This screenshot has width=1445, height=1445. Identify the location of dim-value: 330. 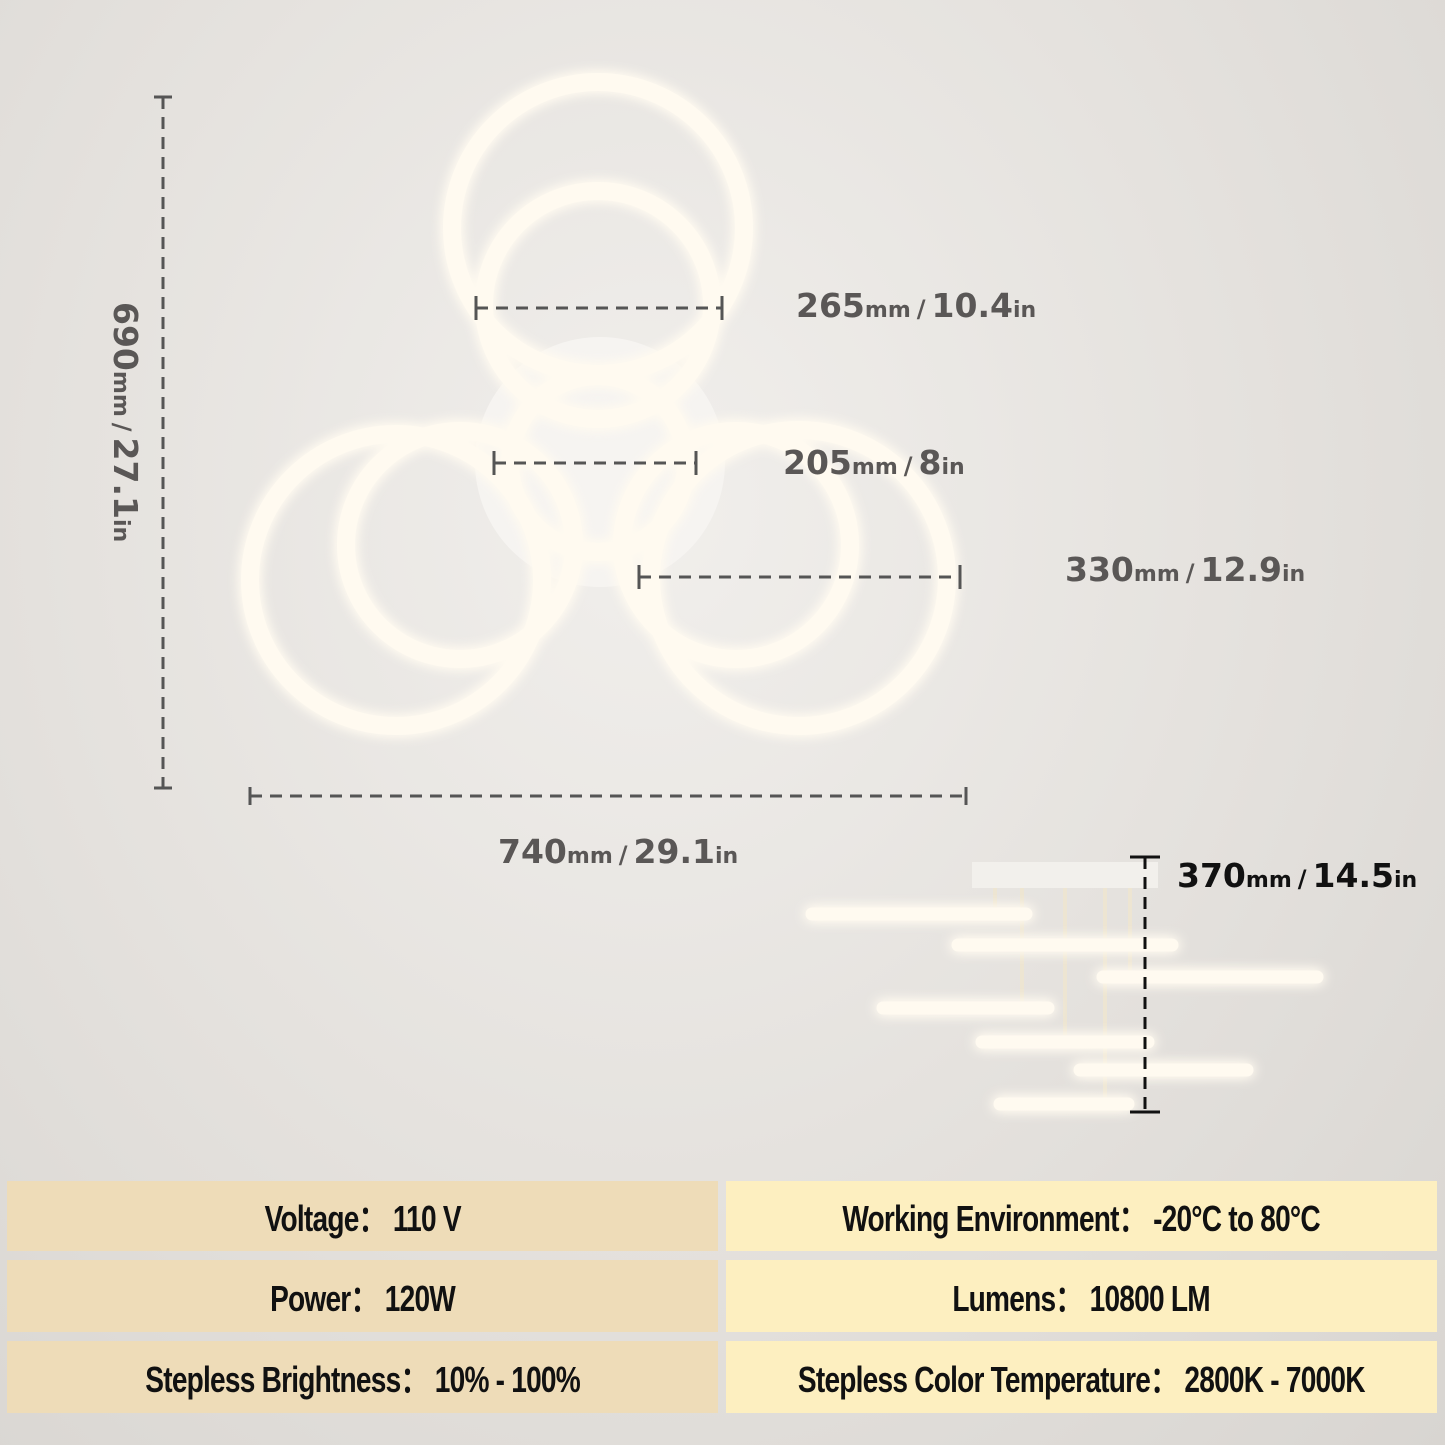
(1099, 569).